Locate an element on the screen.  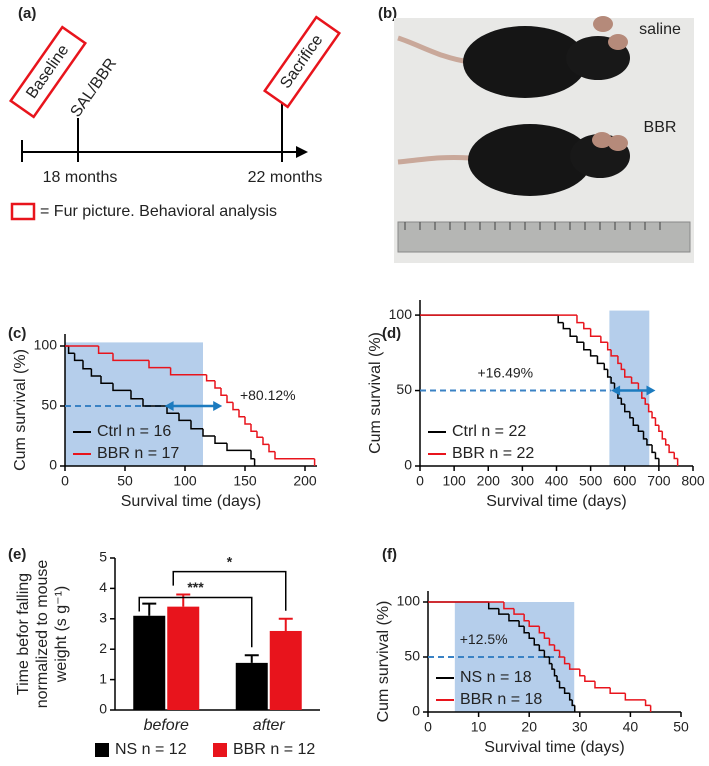
time-label: 18 months is located at coordinates (80, 177).